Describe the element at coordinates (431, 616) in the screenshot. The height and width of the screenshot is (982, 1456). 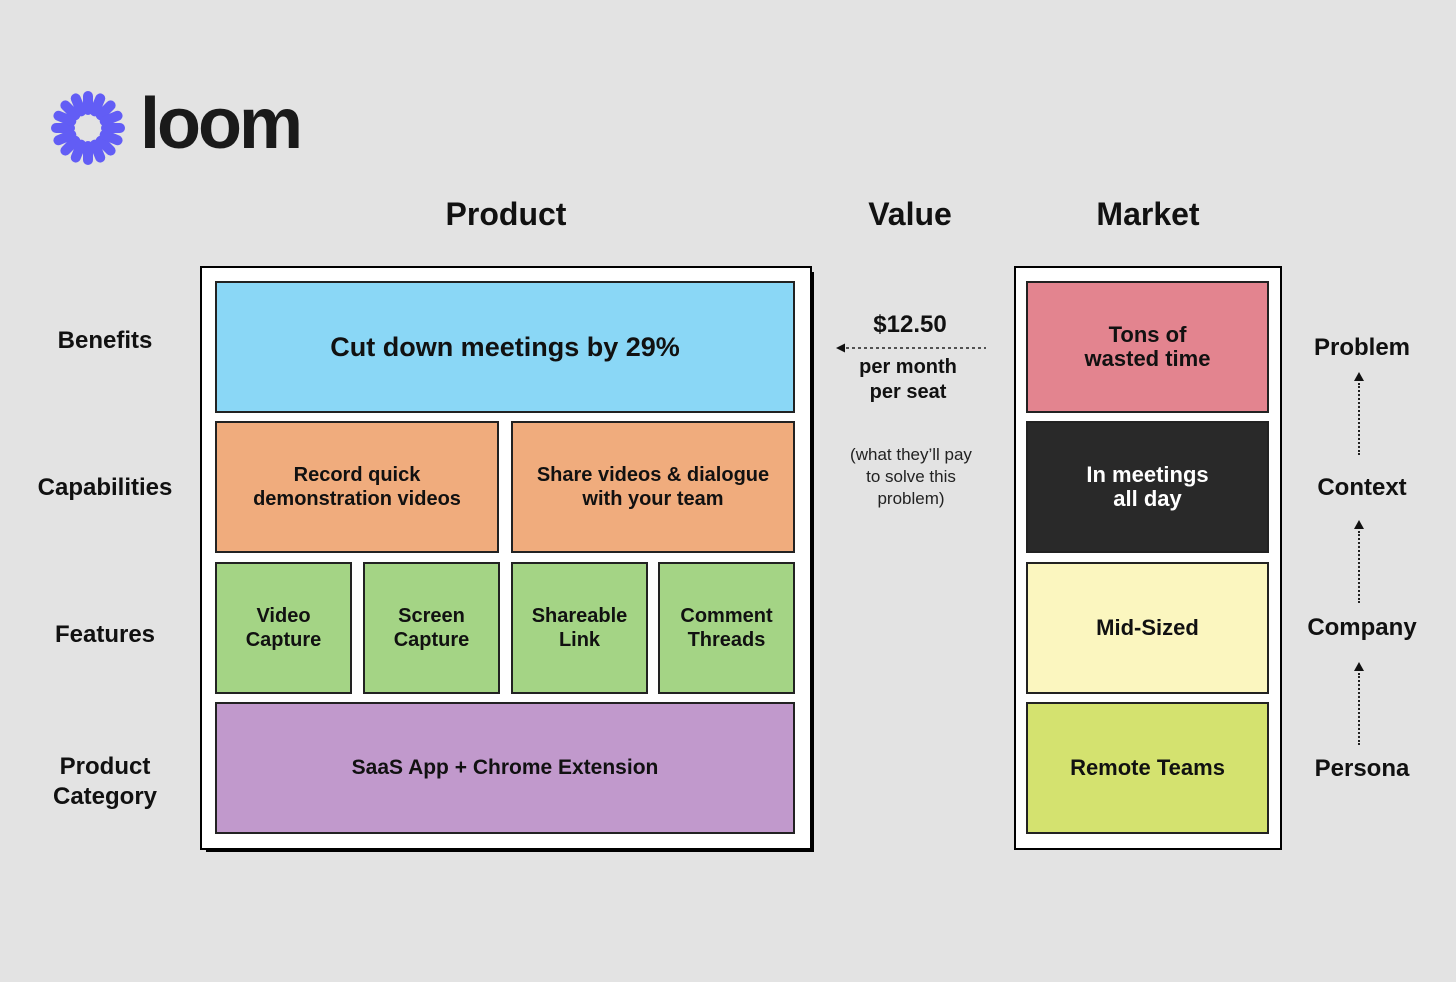
I see `feature-line1: Screen` at that location.